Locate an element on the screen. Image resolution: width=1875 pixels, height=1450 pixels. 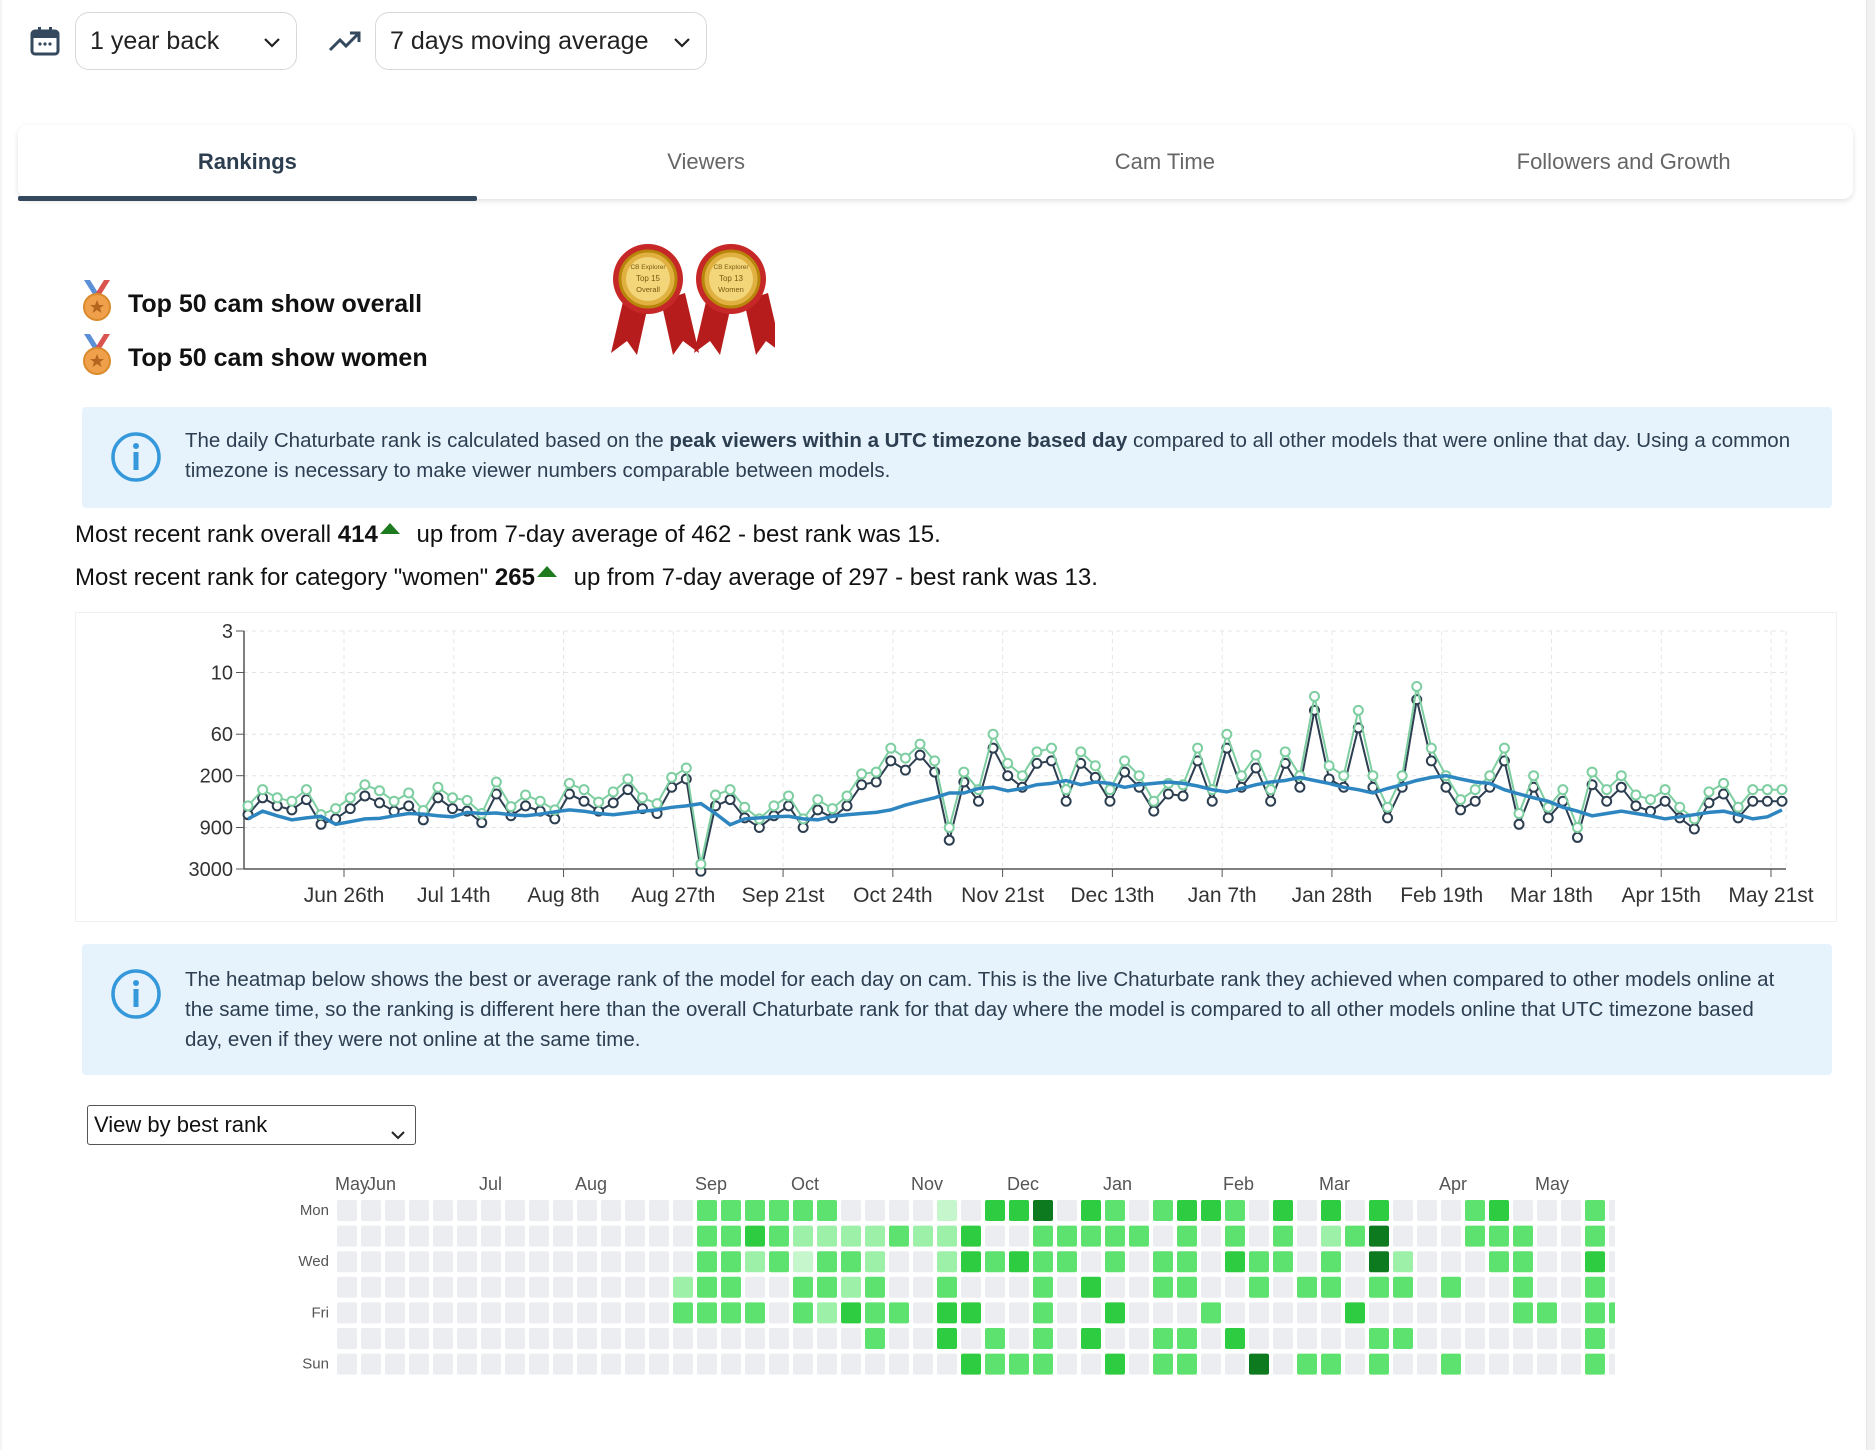
left-edge is located at coordinates (1, 725).